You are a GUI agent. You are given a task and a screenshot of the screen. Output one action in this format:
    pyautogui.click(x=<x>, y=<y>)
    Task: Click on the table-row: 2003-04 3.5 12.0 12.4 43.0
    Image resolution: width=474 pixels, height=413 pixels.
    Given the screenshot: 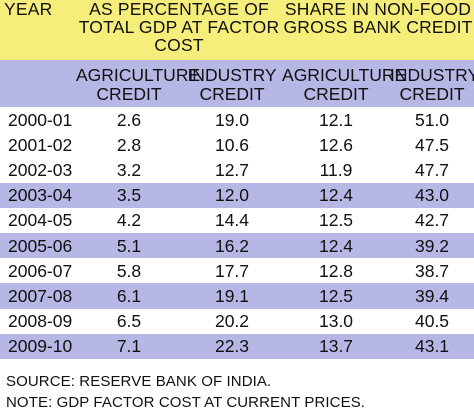 What is the action you would take?
    pyautogui.click(x=237, y=195)
    